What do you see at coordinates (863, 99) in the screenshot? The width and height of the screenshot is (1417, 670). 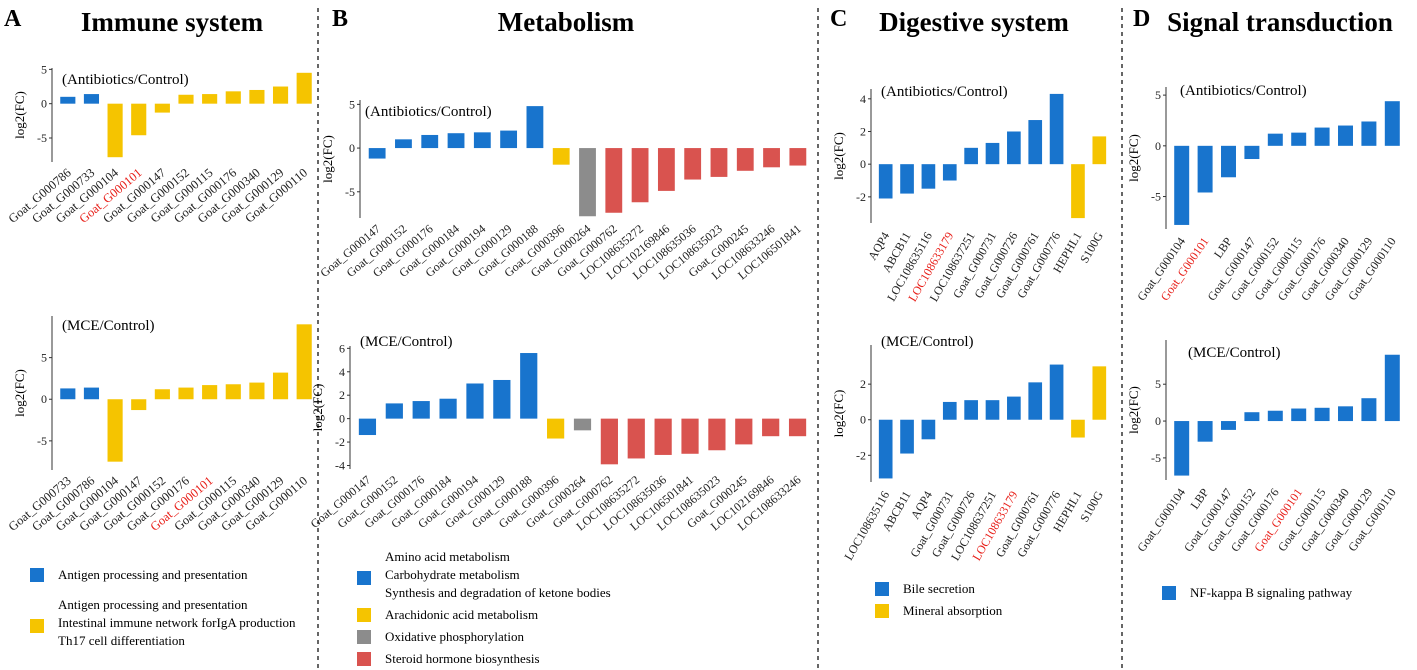 I see `y-tick-label: 4` at bounding box center [863, 99].